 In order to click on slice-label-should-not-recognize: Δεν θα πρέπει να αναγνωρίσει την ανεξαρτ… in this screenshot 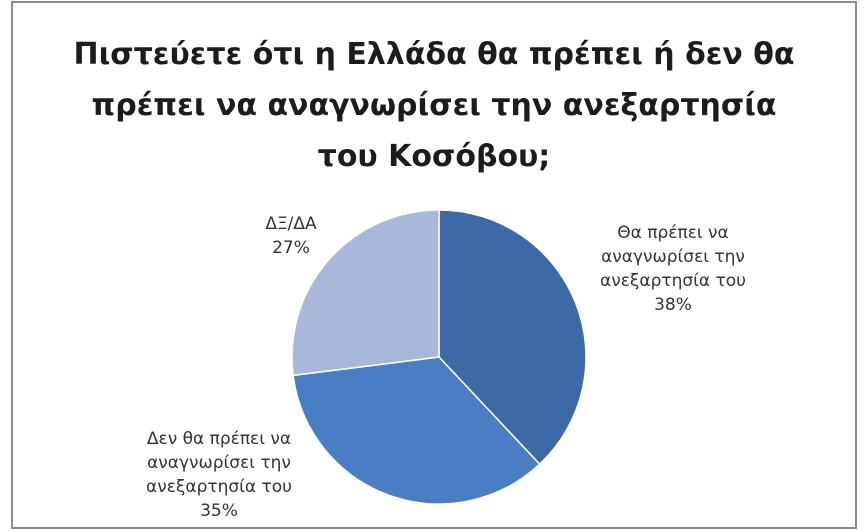, I will do `click(219, 475)`.